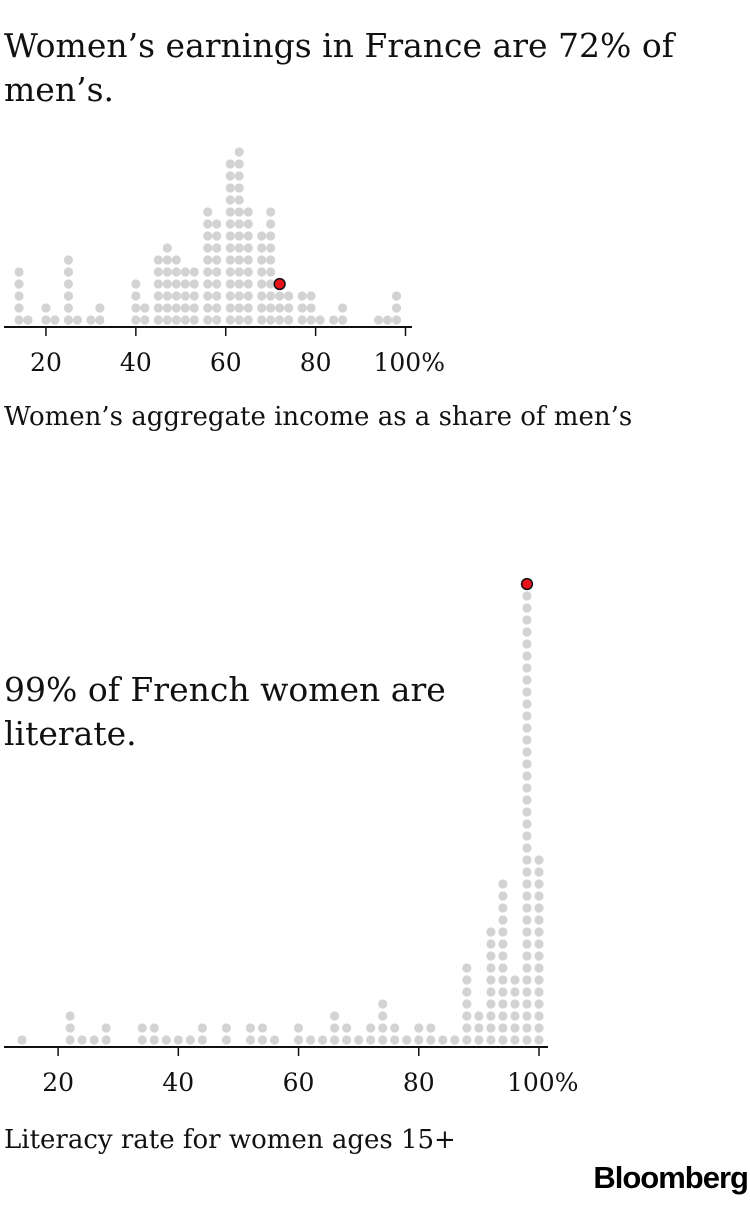 Image resolution: width=750 pixels, height=1212 pixels. Describe the element at coordinates (225, 711) in the screenshot. I see `chart-2-headline: 99% of French women are literate.` at that location.